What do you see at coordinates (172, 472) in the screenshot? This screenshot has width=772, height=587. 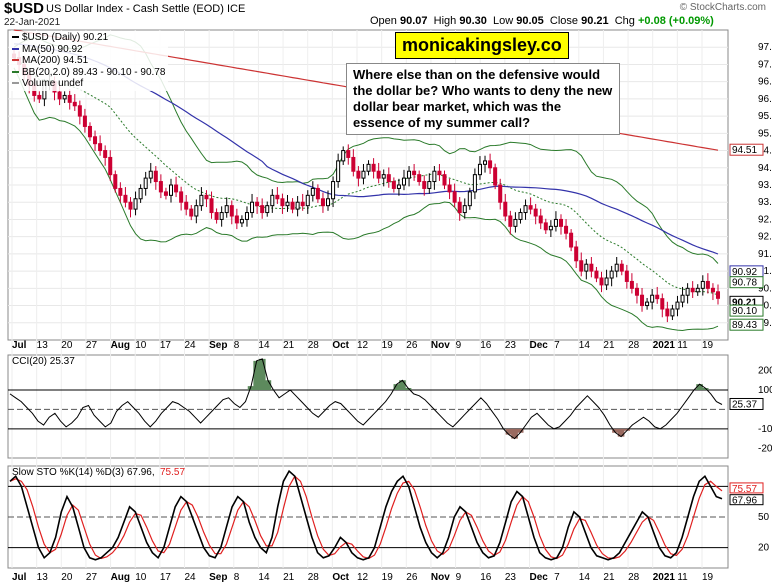 I see `sto-title-d-label: 75.57` at bounding box center [172, 472].